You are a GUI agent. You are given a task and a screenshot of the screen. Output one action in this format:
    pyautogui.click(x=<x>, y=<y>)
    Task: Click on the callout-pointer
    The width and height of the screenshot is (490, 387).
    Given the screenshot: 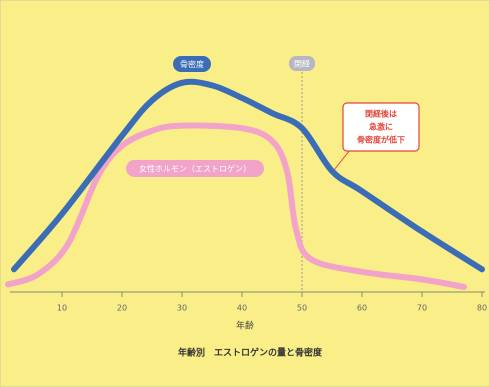 What is the action you would take?
    pyautogui.click(x=342, y=160)
    